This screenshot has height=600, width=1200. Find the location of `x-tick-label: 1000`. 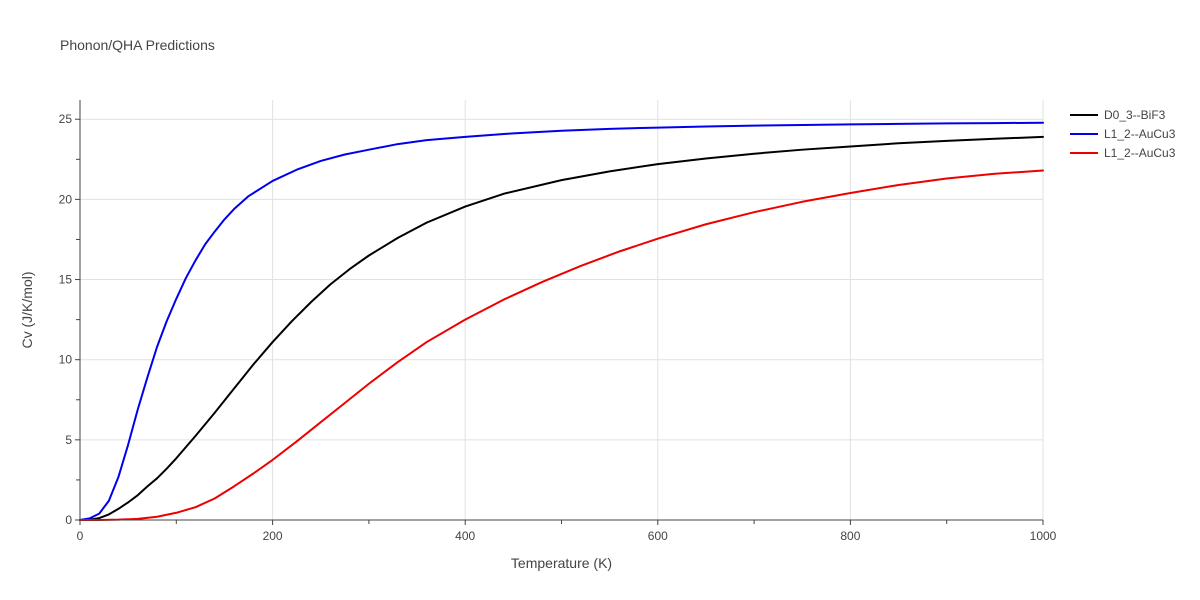

x-tick-label: 1000 is located at coordinates (1043, 536).